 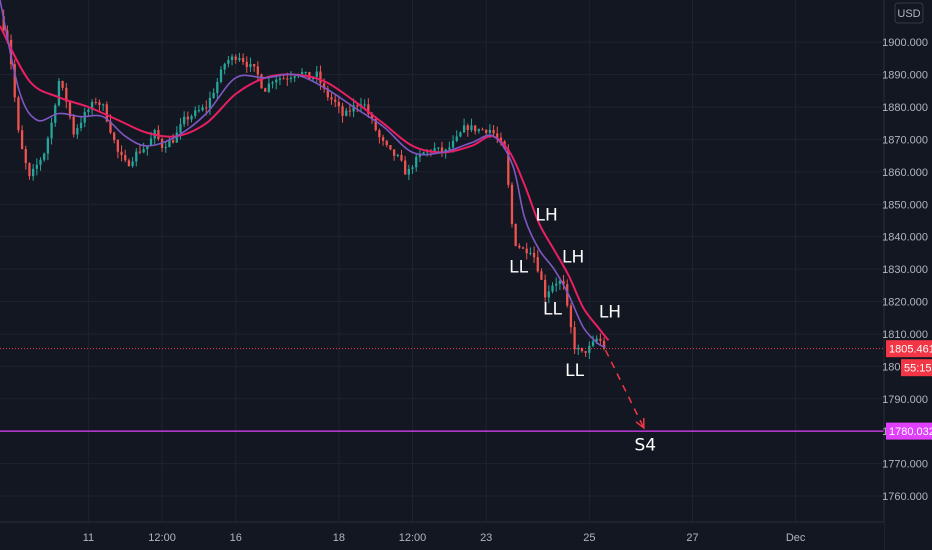 What do you see at coordinates (909, 349) in the screenshot?
I see `current-price-tag: 1805.461` at bounding box center [909, 349].